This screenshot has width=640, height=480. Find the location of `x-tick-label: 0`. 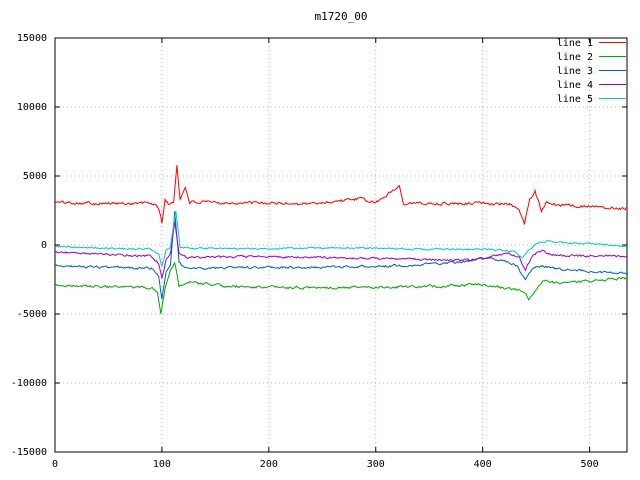

x-tick-label: 0 is located at coordinates (55, 464).